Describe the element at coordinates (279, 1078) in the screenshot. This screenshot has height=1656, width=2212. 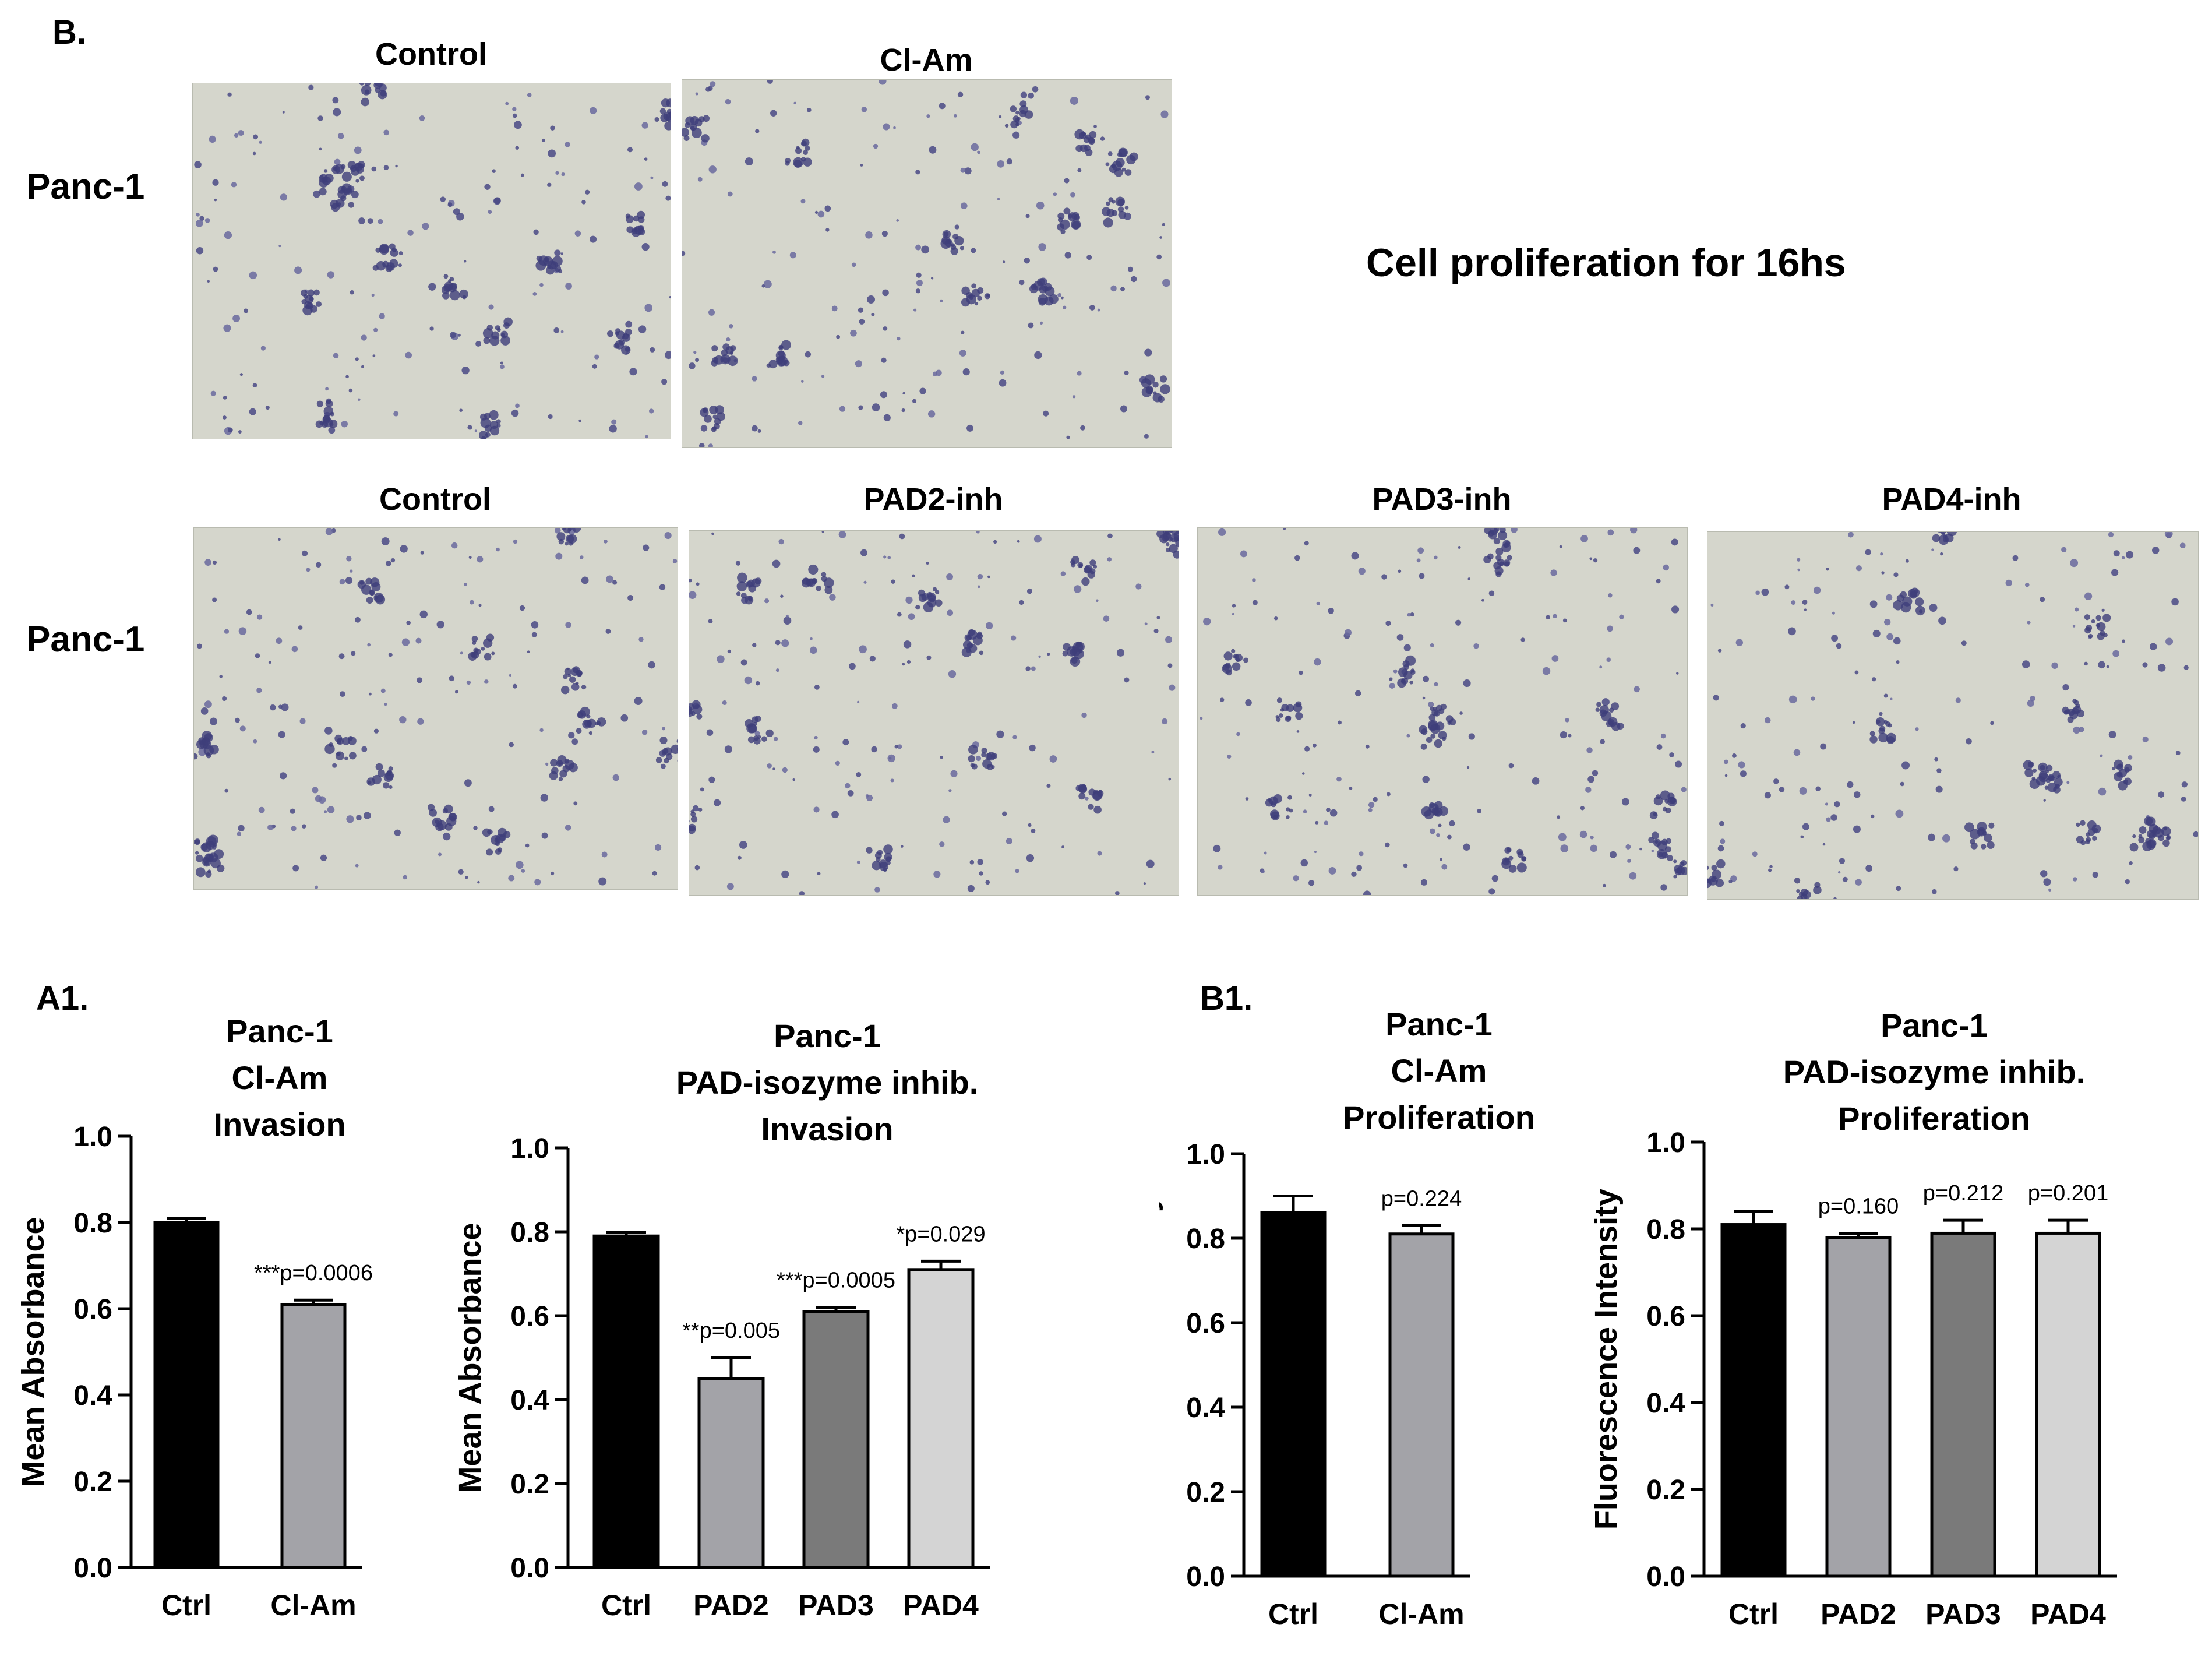
I see `chart1-title: Panc-1 Cl-Am Invasion` at that location.